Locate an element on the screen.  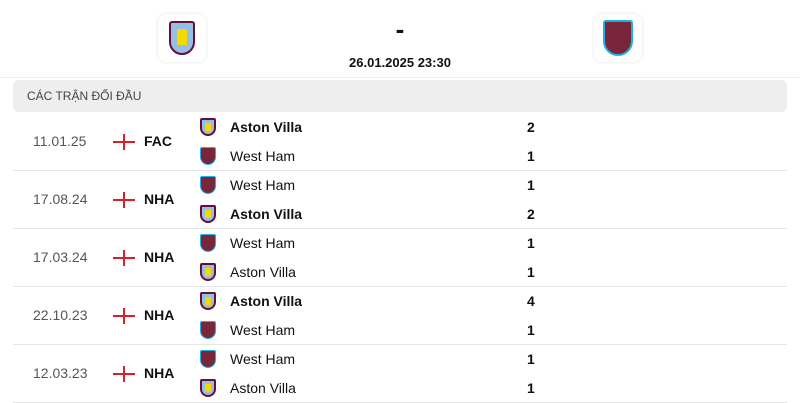
match-date: 12.03.23 is located at coordinates (60, 373).